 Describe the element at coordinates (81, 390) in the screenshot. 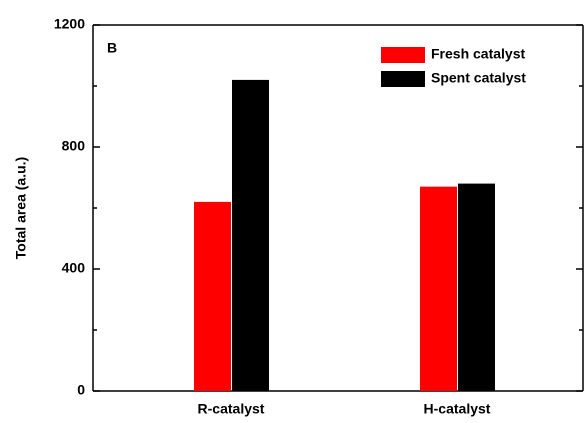

I see `y-tick-label: 0` at that location.